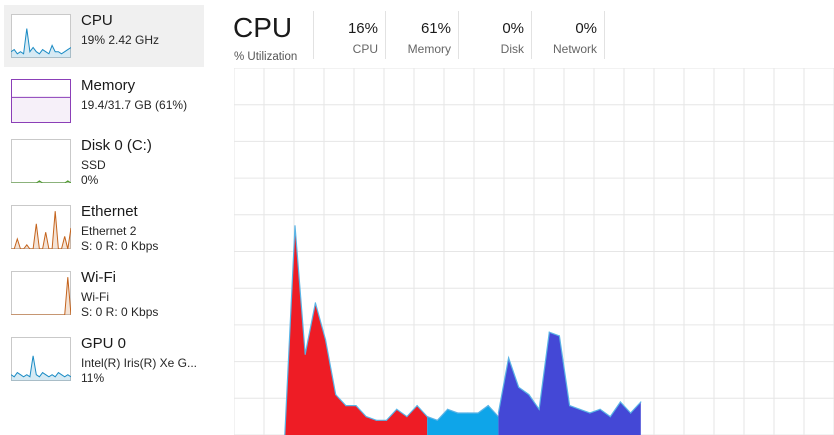  Describe the element at coordinates (134, 105) in the screenshot. I see `sidebar-item-detail: 19.4/31.7 GB (61%)` at that location.